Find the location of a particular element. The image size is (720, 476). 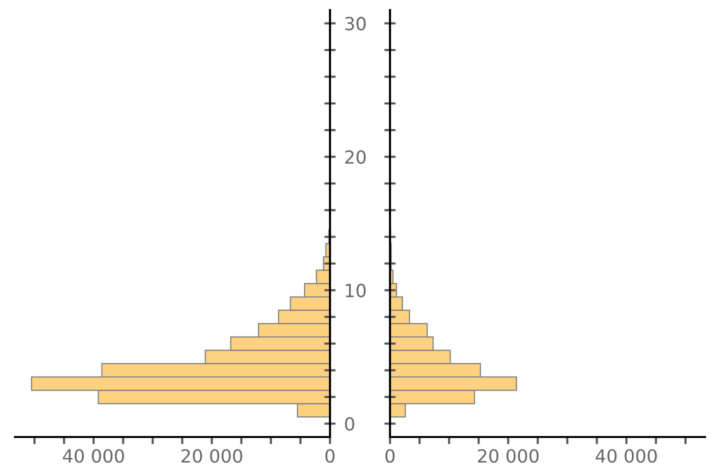

y-tick-label: 0 is located at coordinates (349, 424).